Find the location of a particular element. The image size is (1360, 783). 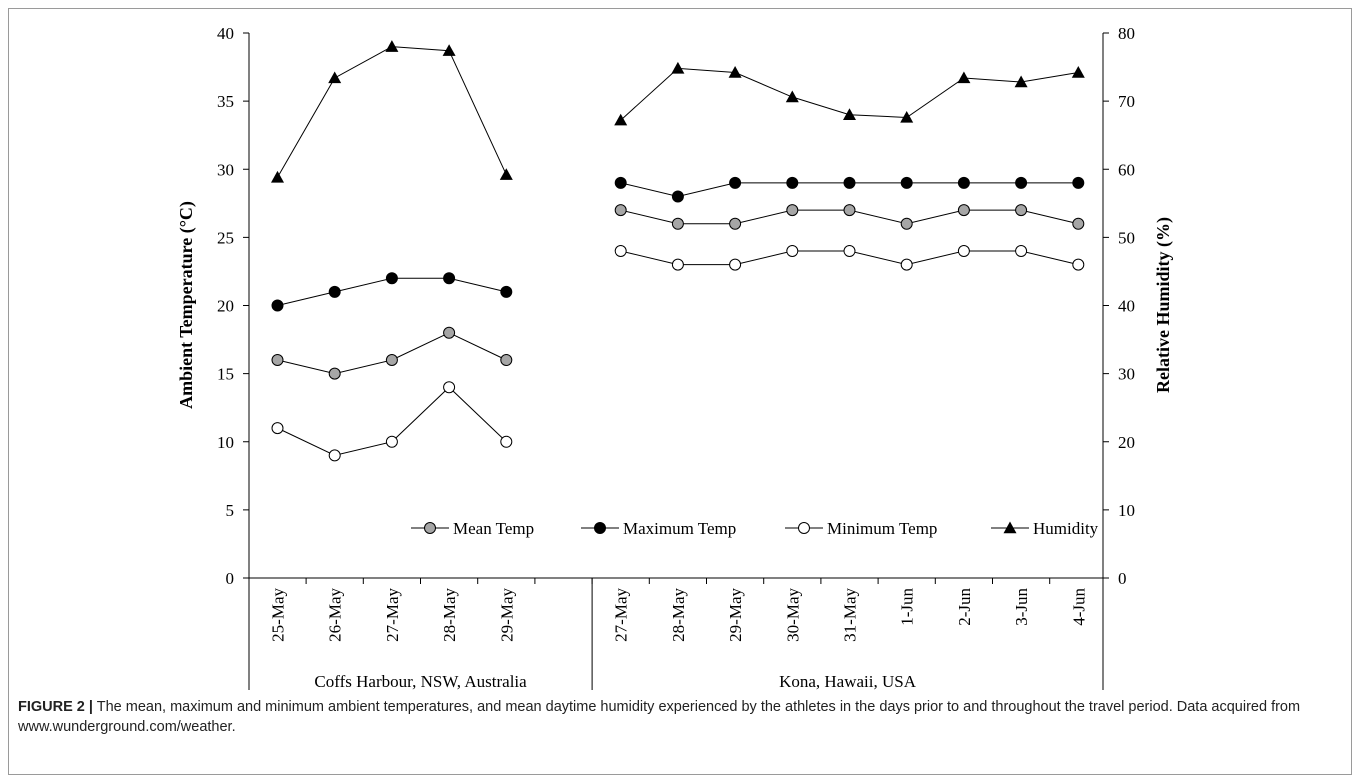

y-axis-label: Ambient Temperature (°C) is located at coordinates (186, 305).